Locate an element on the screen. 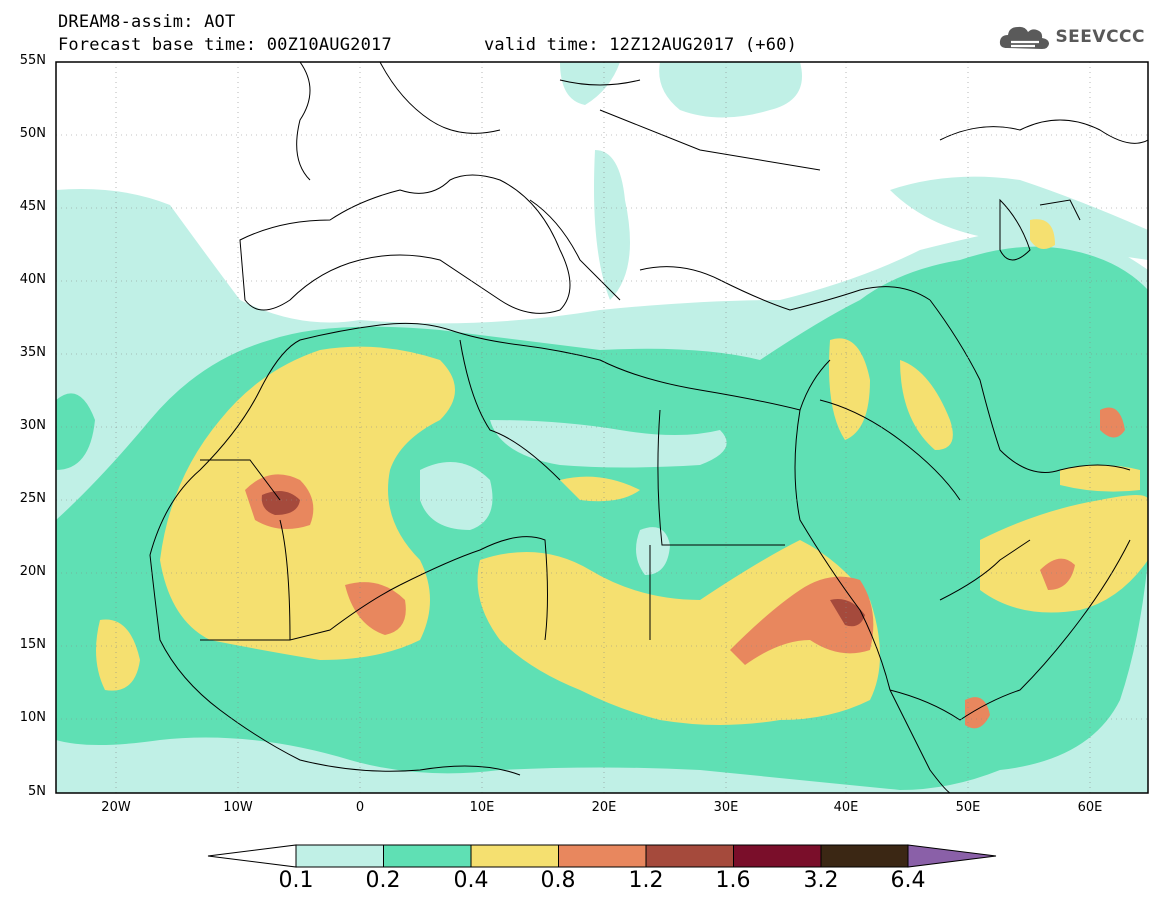 This screenshot has height=905, width=1165. lon-tick-label: 50E is located at coordinates (968, 807).